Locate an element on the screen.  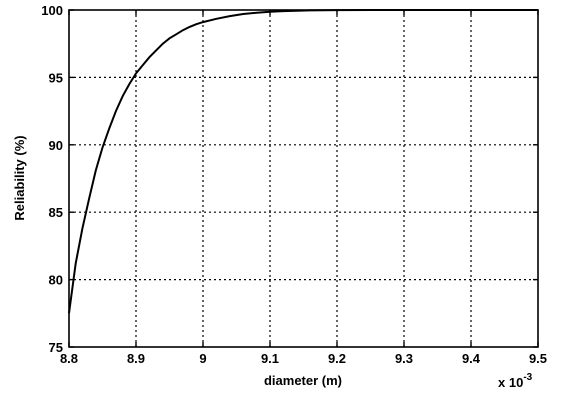
y-tick-label: 80 is located at coordinates (56, 280).